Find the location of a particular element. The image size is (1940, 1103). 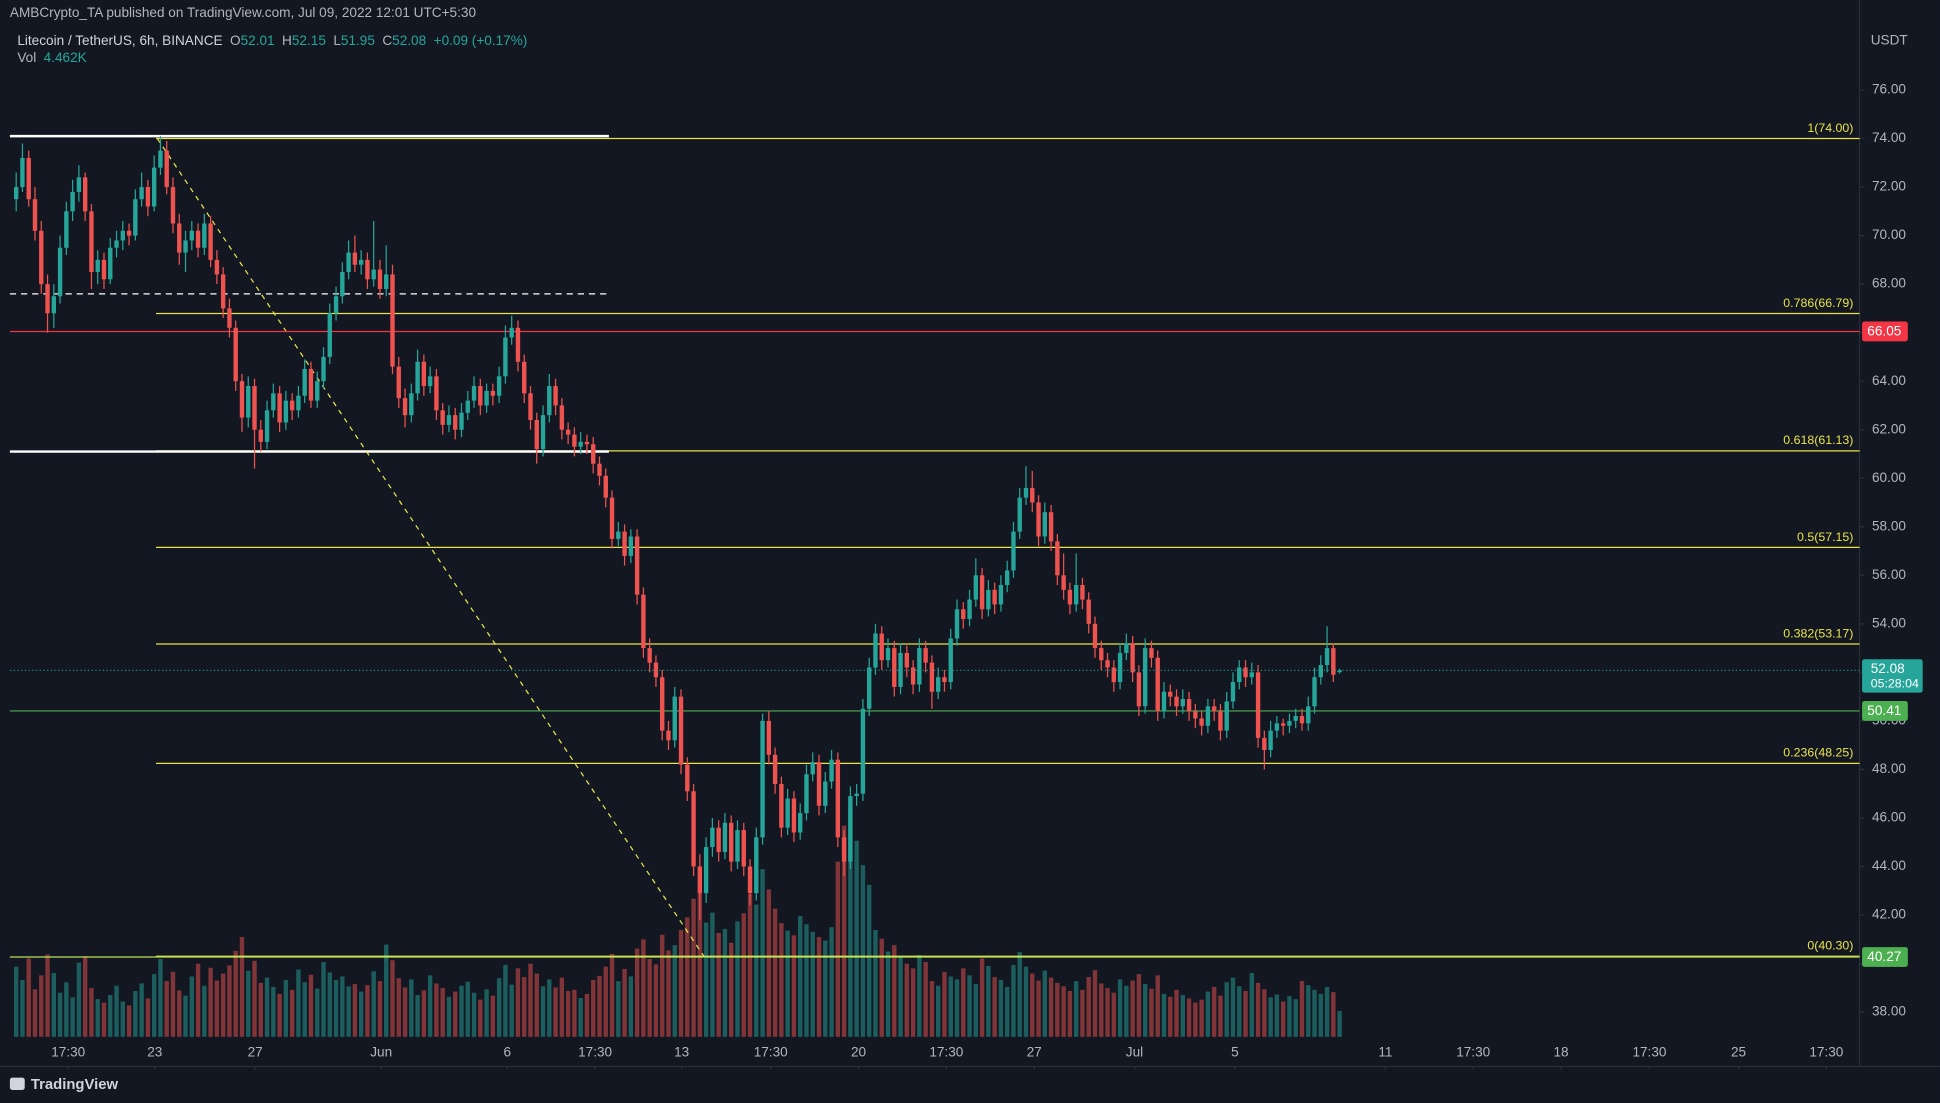

fib-label: 0.618(61.13) is located at coordinates (1818, 440).